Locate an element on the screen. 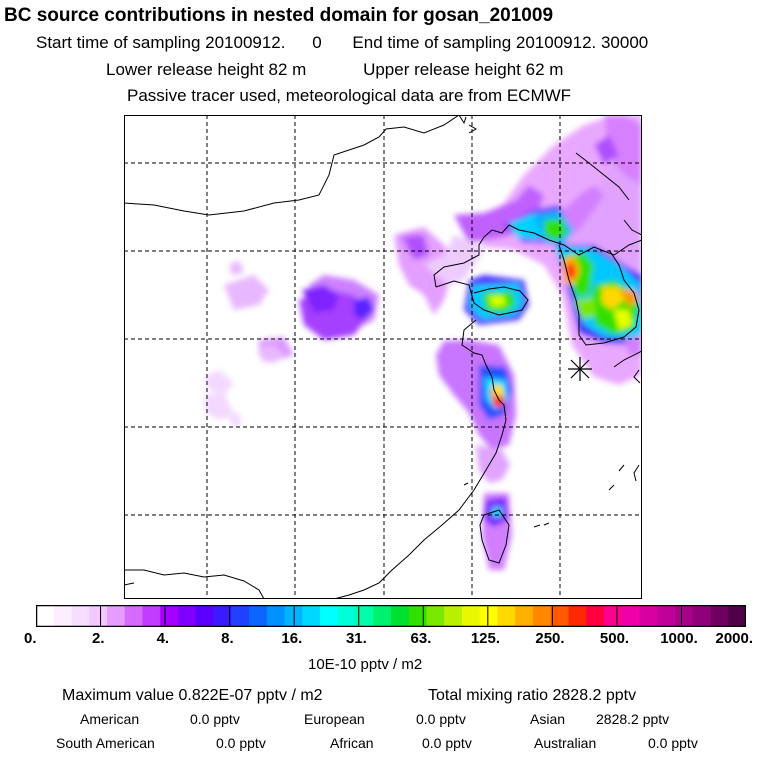 This screenshot has width=768, height=768. start-time-value: 0 is located at coordinates (317, 42).